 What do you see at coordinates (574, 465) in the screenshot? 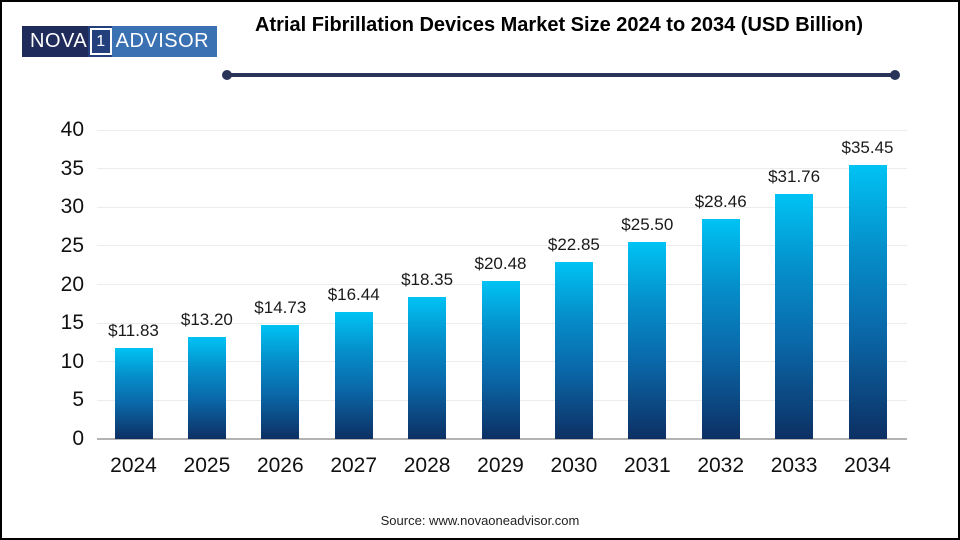
I see `x-tick-label-2030: 2030` at bounding box center [574, 465].